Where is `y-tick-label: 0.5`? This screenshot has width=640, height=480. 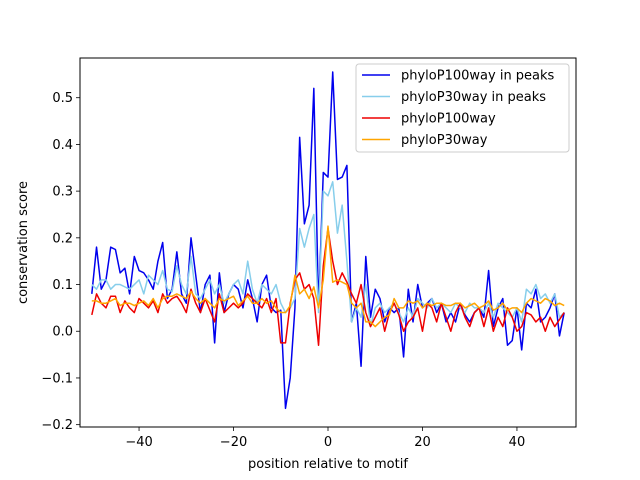
y-tick-label: 0.5 is located at coordinates (62, 98).